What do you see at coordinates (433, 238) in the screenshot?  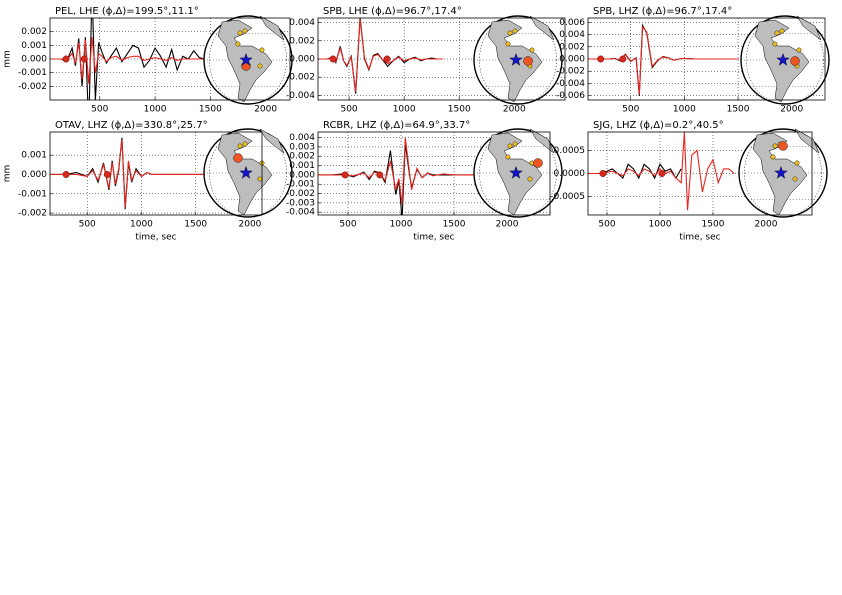 I see `x-axis-label: time, sec` at bounding box center [433, 238].